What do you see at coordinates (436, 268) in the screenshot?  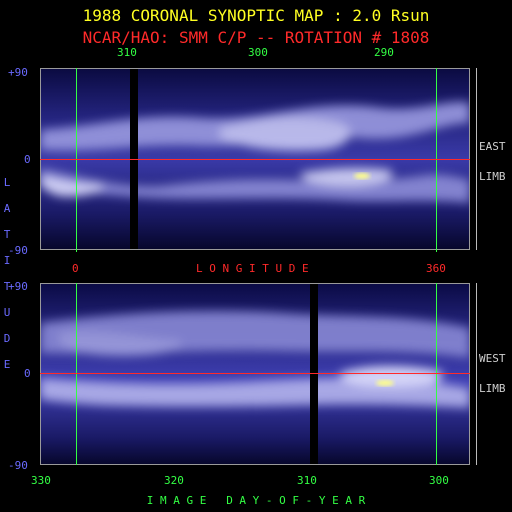 I see `longitude-tick-360: 360` at bounding box center [436, 268].